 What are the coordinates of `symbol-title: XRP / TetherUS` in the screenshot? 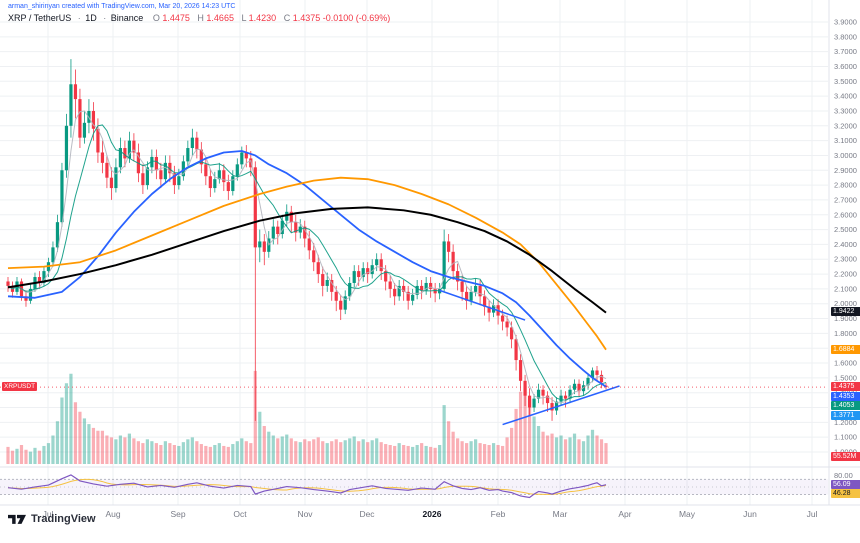 It's located at (40, 18).